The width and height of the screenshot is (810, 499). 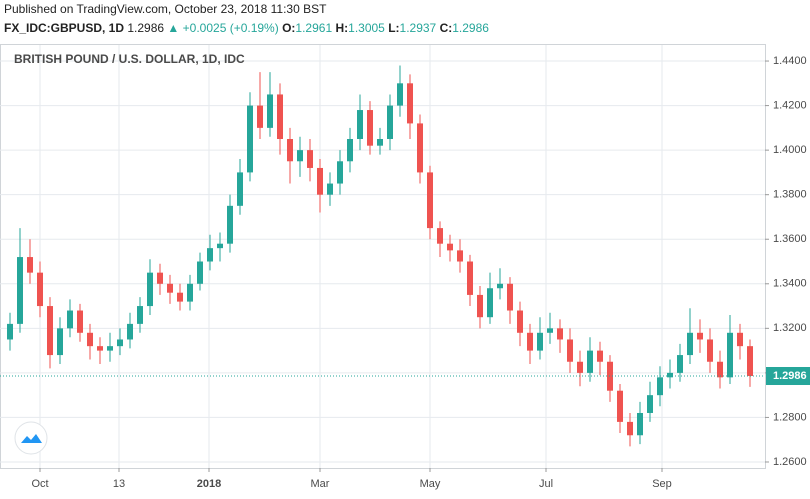 What do you see at coordinates (320, 484) in the screenshot?
I see `x-tick-label: Mar` at bounding box center [320, 484].